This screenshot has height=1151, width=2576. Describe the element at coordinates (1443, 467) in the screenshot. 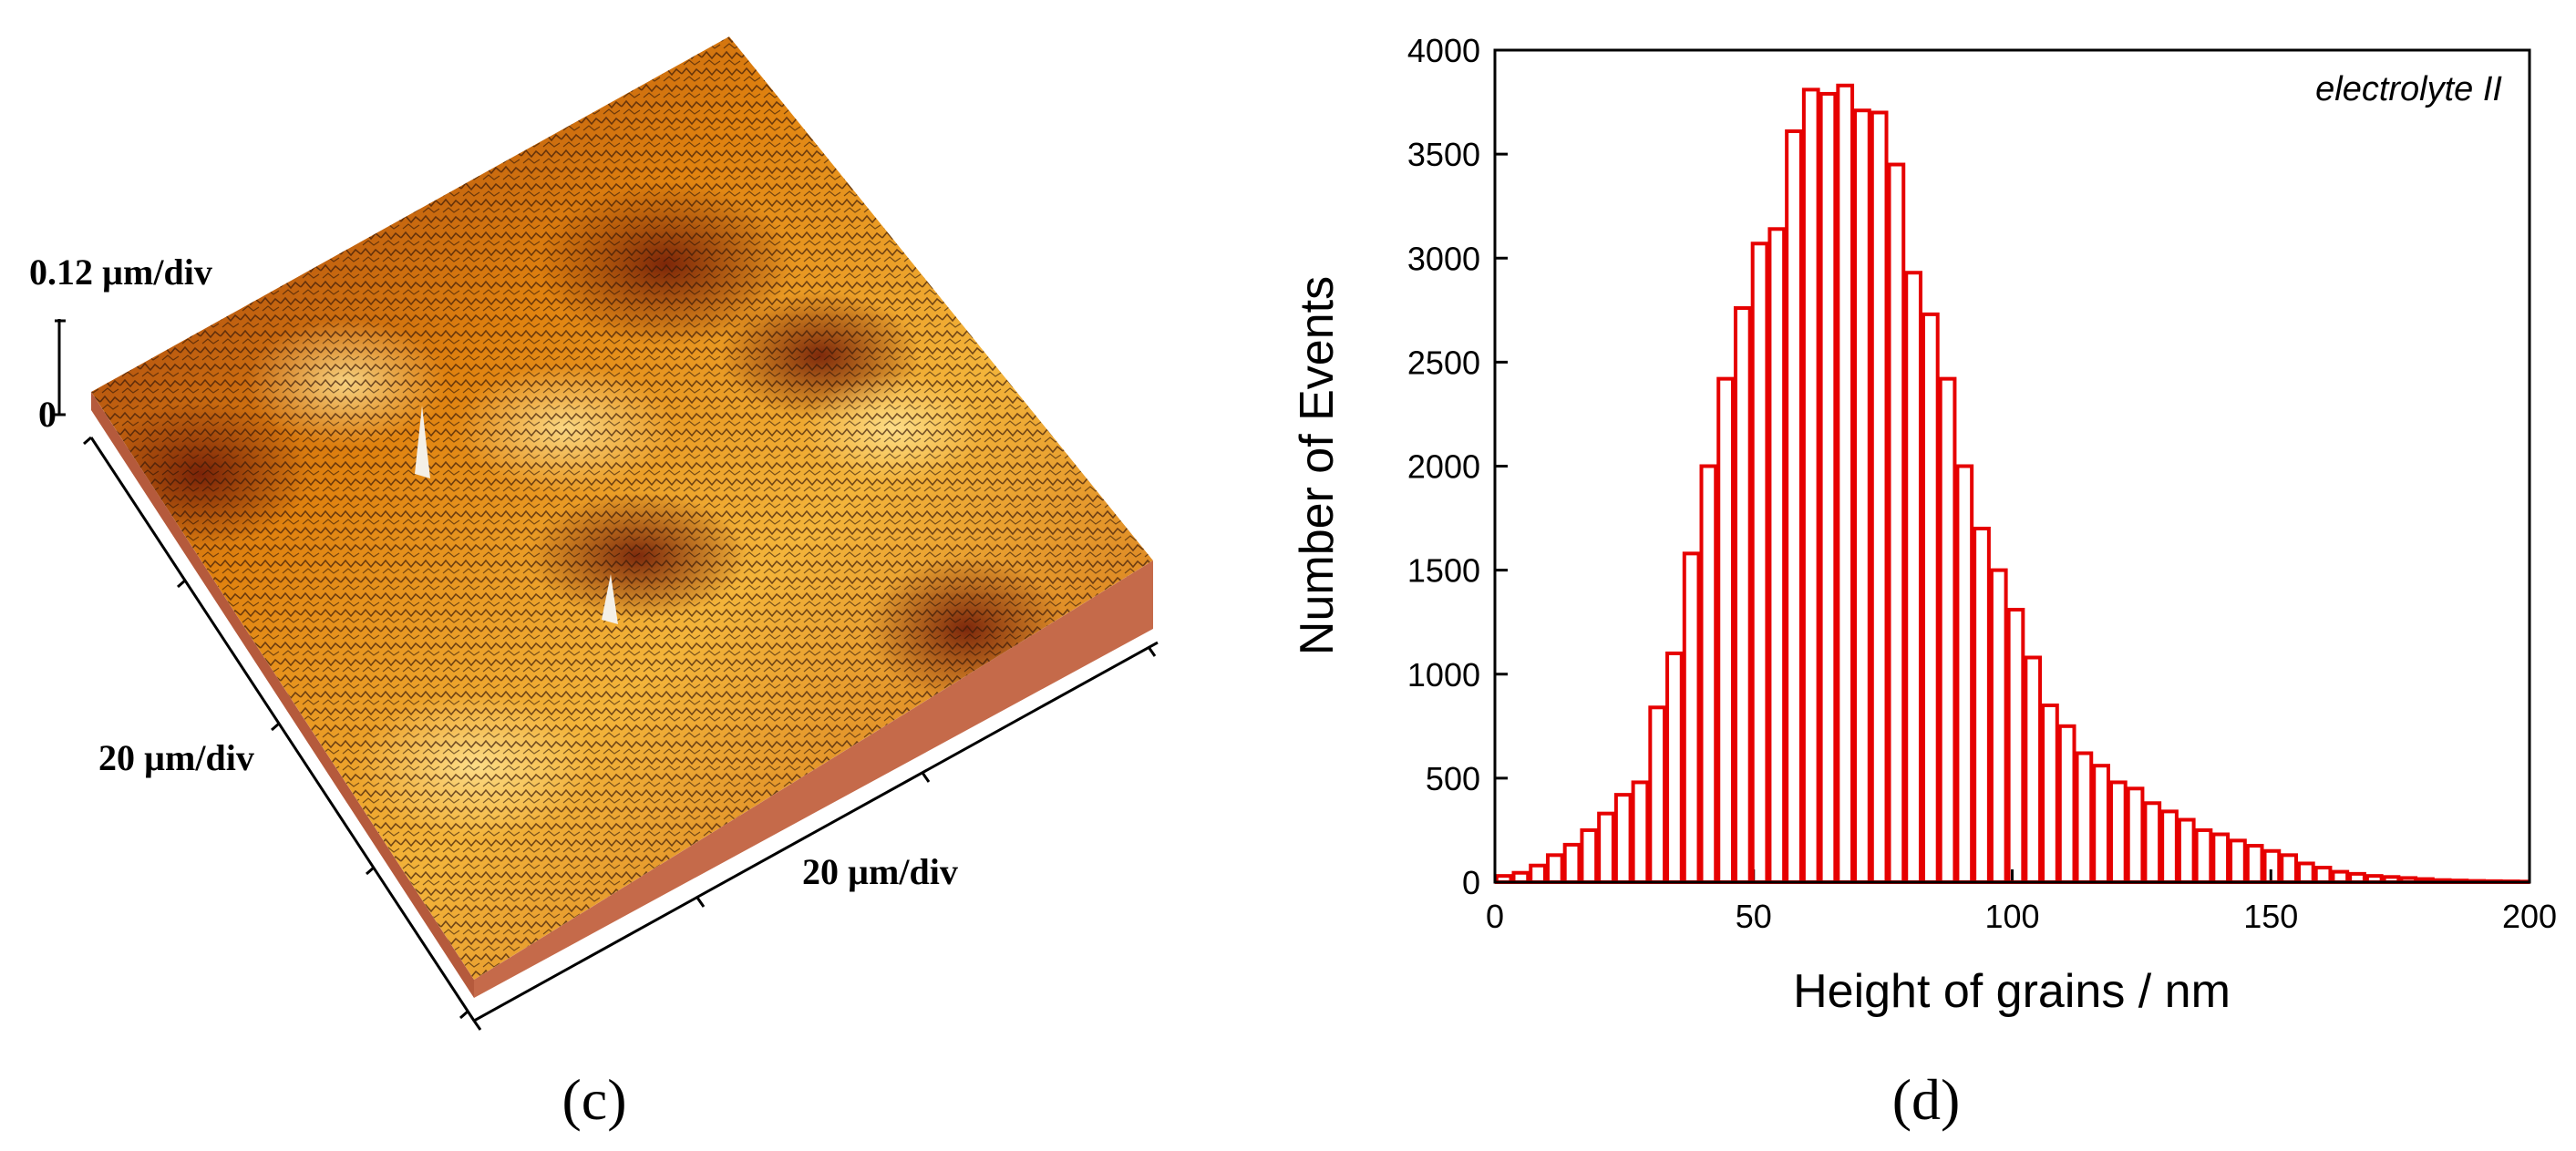

I see `y-tick-label: 2000` at that location.